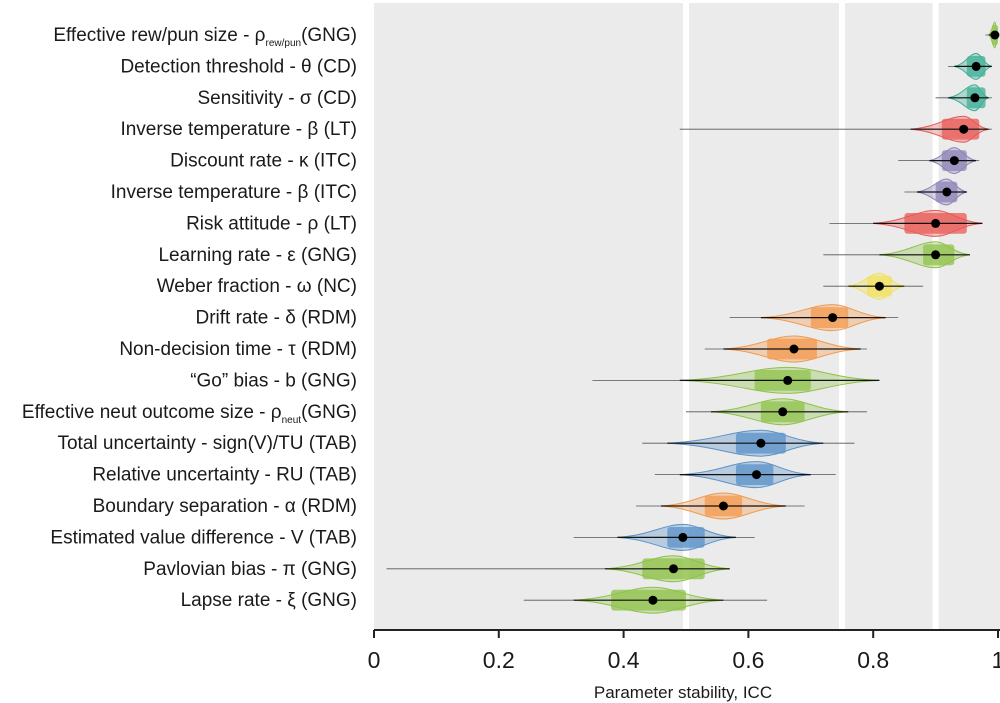  I want to click on param-label: Effective rew/pun size - ρrew/pun(GNG), so click(205, 37).